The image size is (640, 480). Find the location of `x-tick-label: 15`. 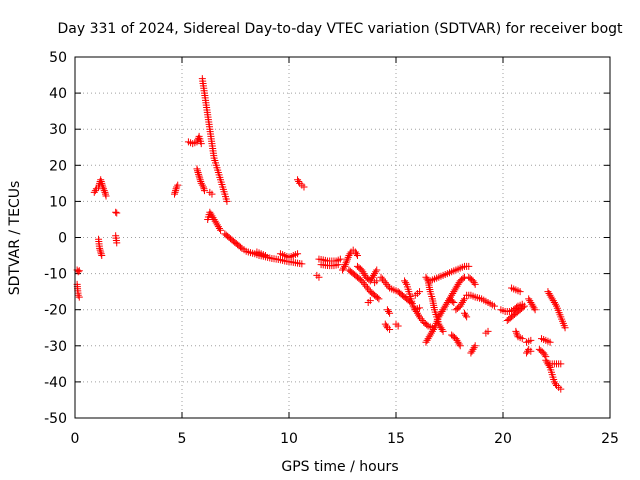

x-tick-label: 15 is located at coordinates (396, 439).